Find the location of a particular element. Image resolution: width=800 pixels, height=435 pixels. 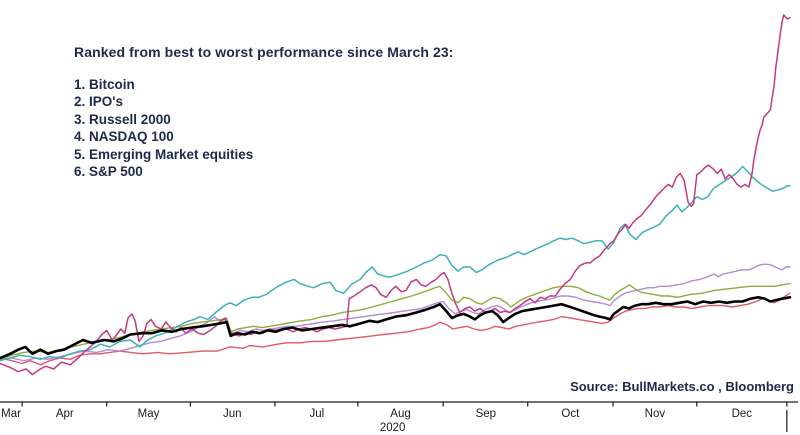

source-credit: Source: BullMarkets.co , Bloomberg is located at coordinates (682, 386).